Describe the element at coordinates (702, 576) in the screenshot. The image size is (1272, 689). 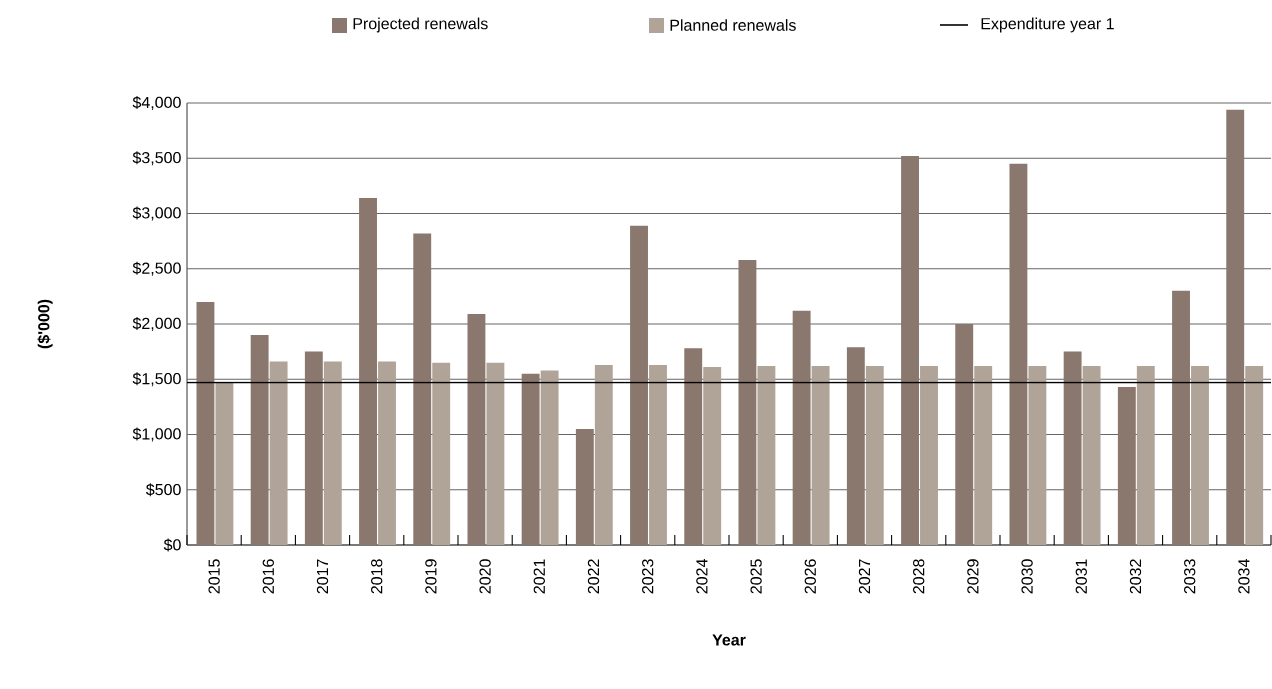
I see `x-tick-label: 2024` at that location.